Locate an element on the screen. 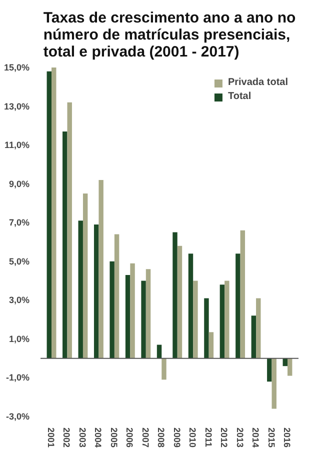  y-tick-label: -3,0% is located at coordinates (18, 417).